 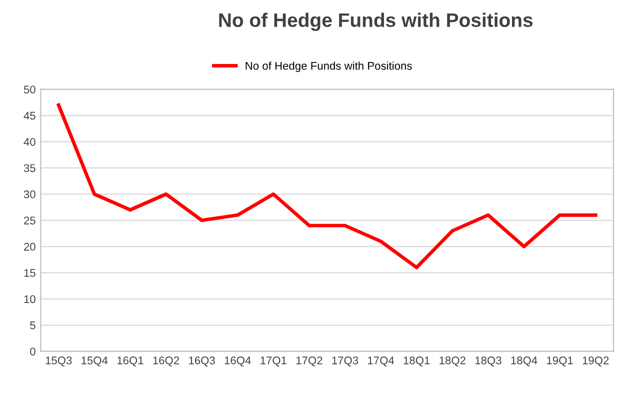 What do you see at coordinates (95, 361) in the screenshot?
I see `x-tick-label: 15Q4` at bounding box center [95, 361].